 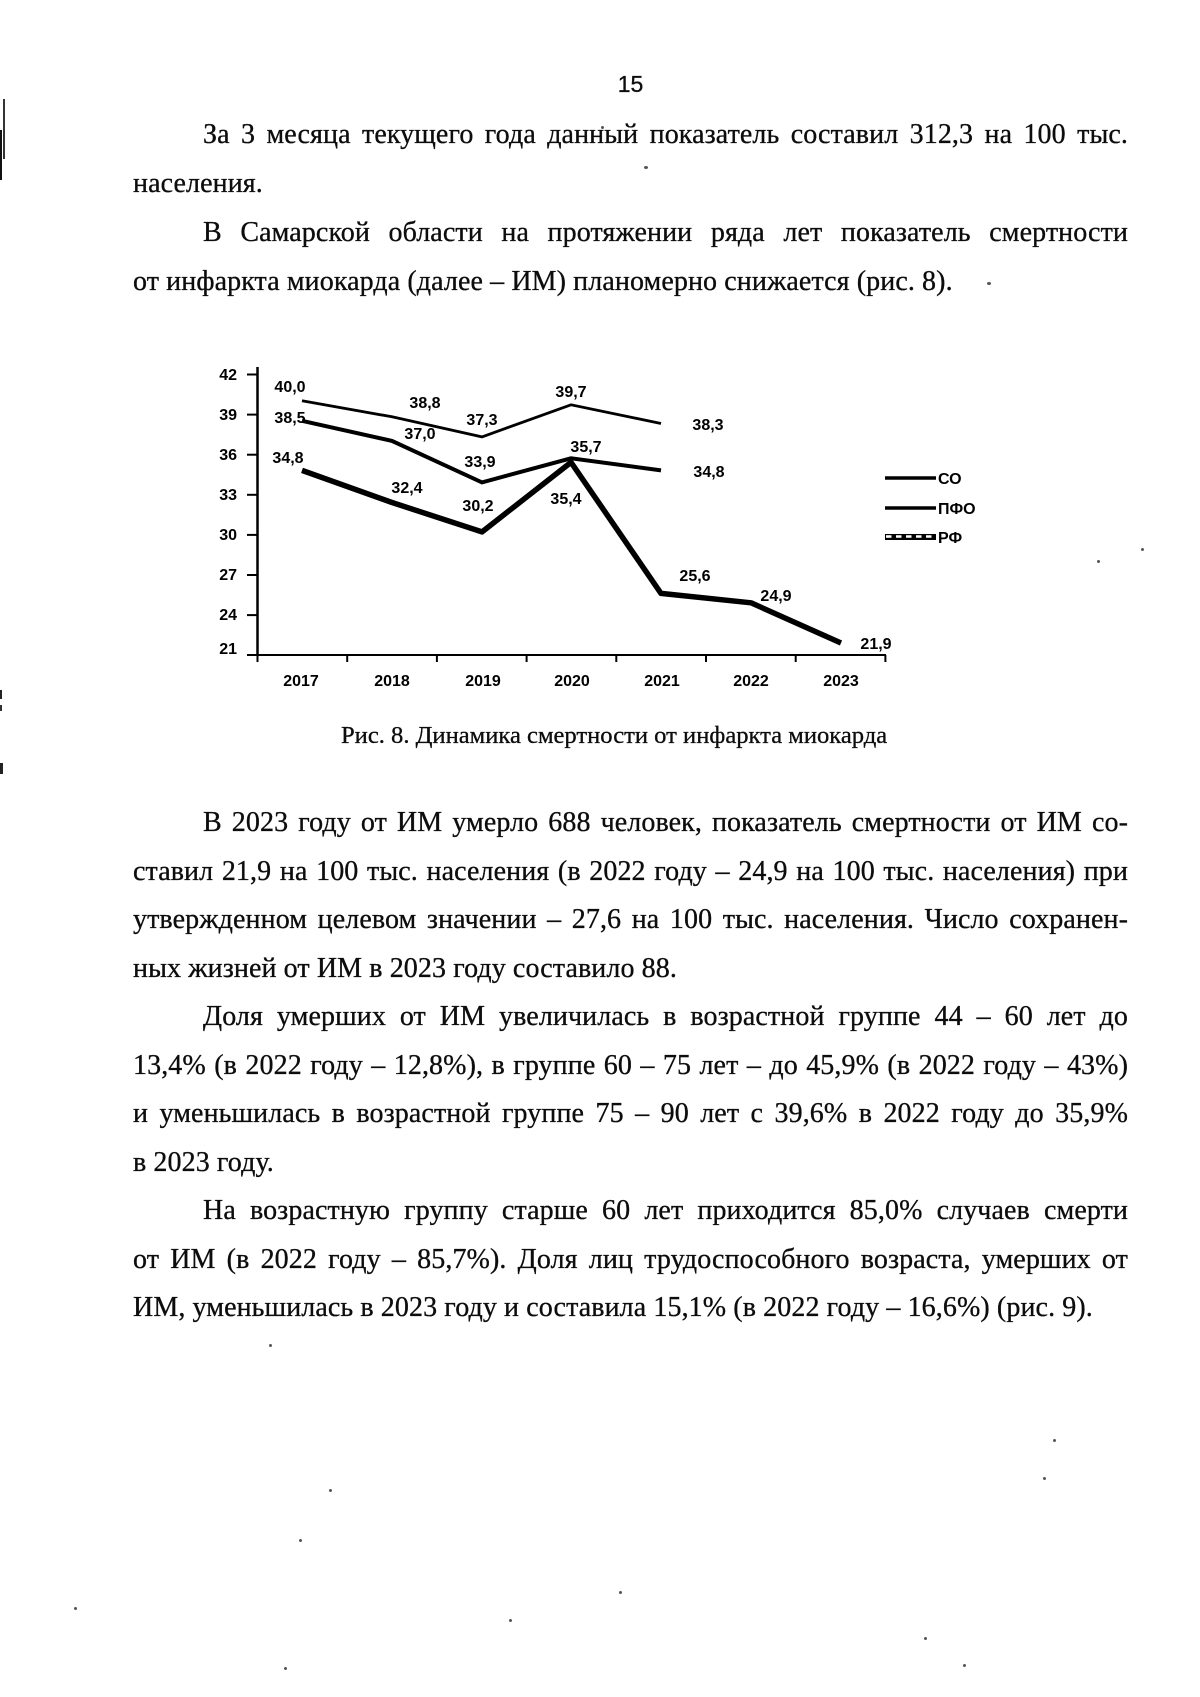 I want to click on svg-text: 24,9, so click(x=775, y=596).